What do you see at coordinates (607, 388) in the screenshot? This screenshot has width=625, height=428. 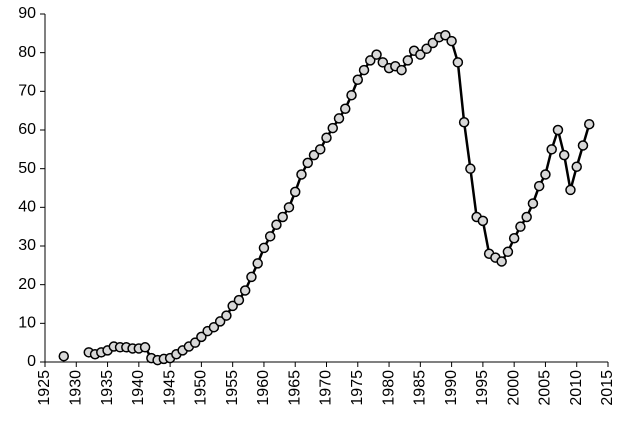 I see `x-tick-label: 2015` at bounding box center [607, 388].